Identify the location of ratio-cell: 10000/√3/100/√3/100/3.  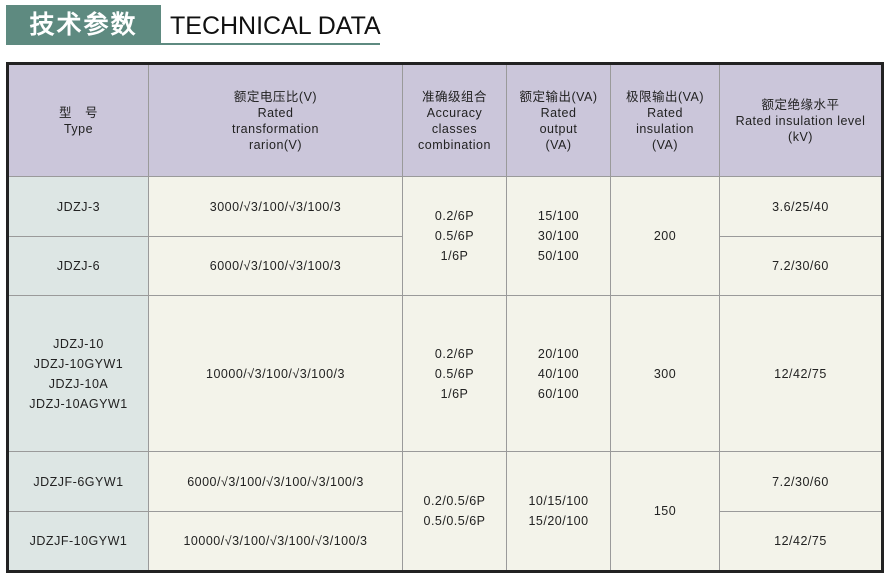
(275, 373).